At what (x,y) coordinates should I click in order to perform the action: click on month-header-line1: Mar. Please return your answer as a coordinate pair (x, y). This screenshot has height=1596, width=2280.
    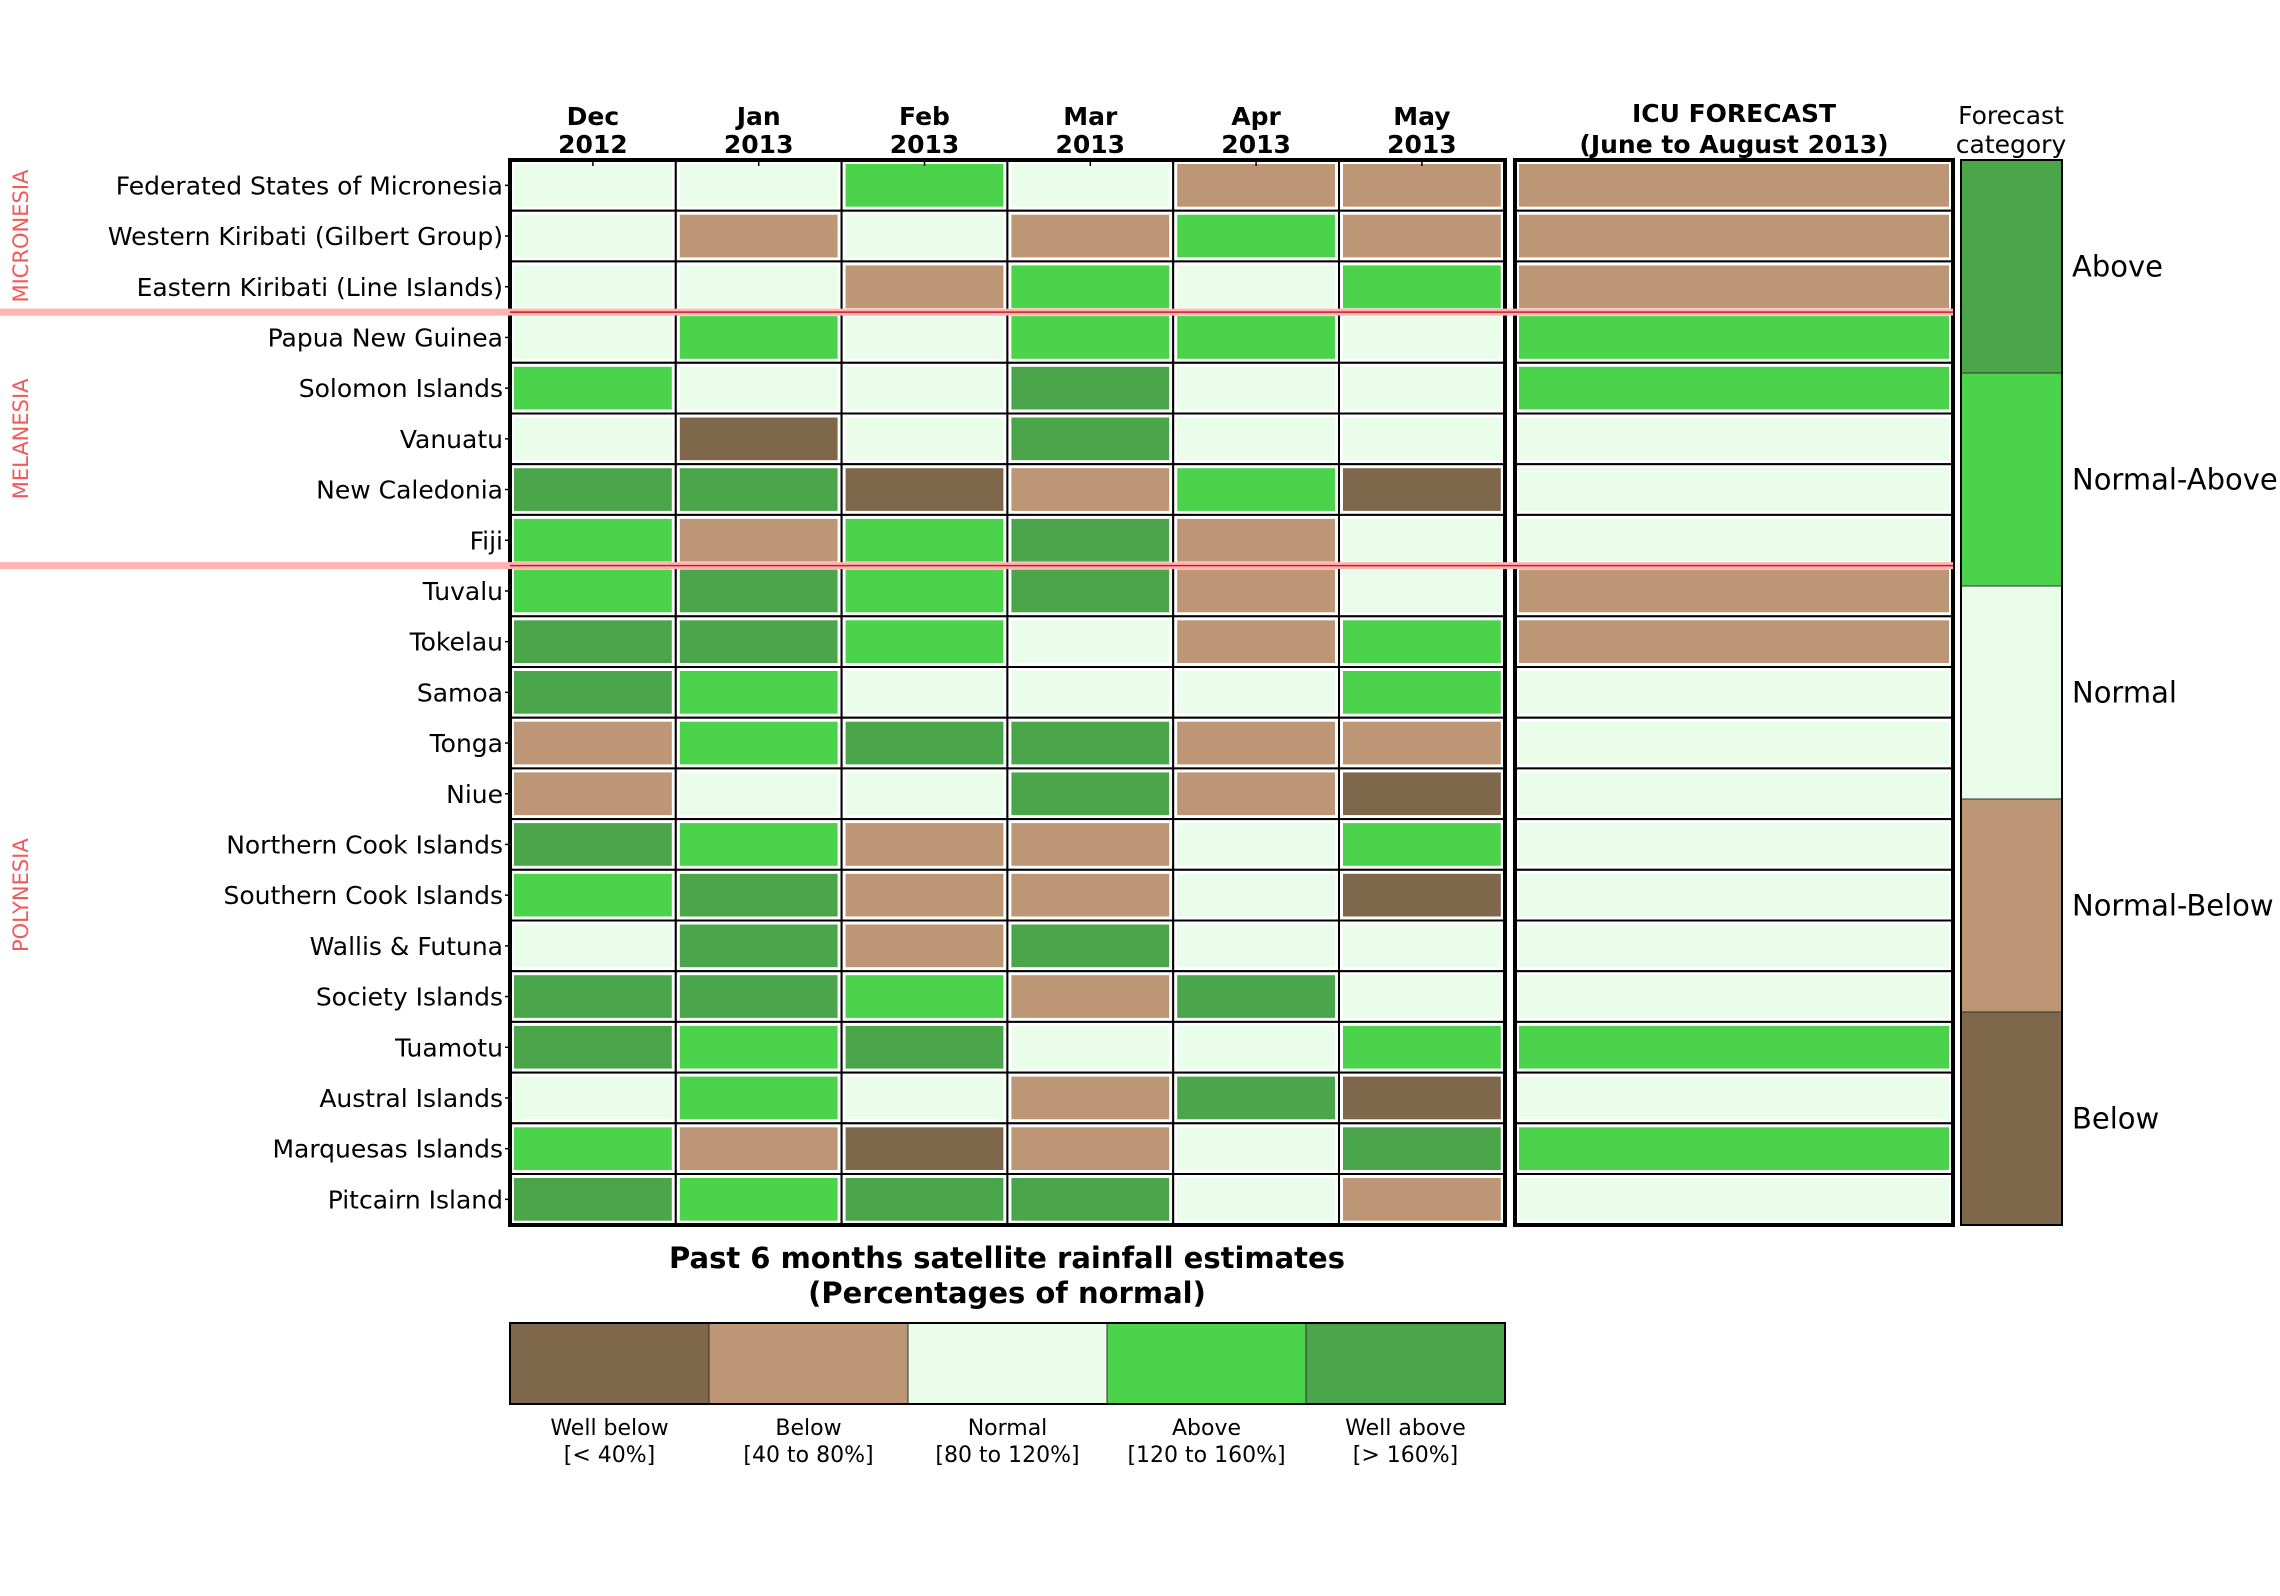
    Looking at the image, I should click on (1090, 116).